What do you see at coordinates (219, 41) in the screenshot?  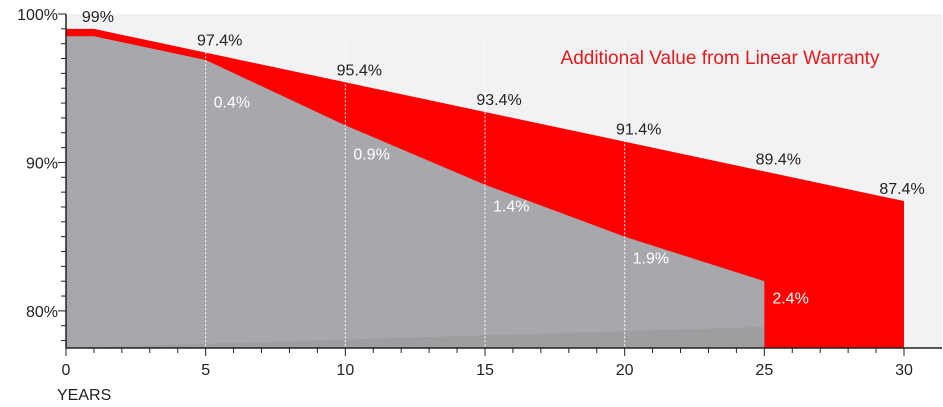 I see `point-label: 97.4%` at bounding box center [219, 41].